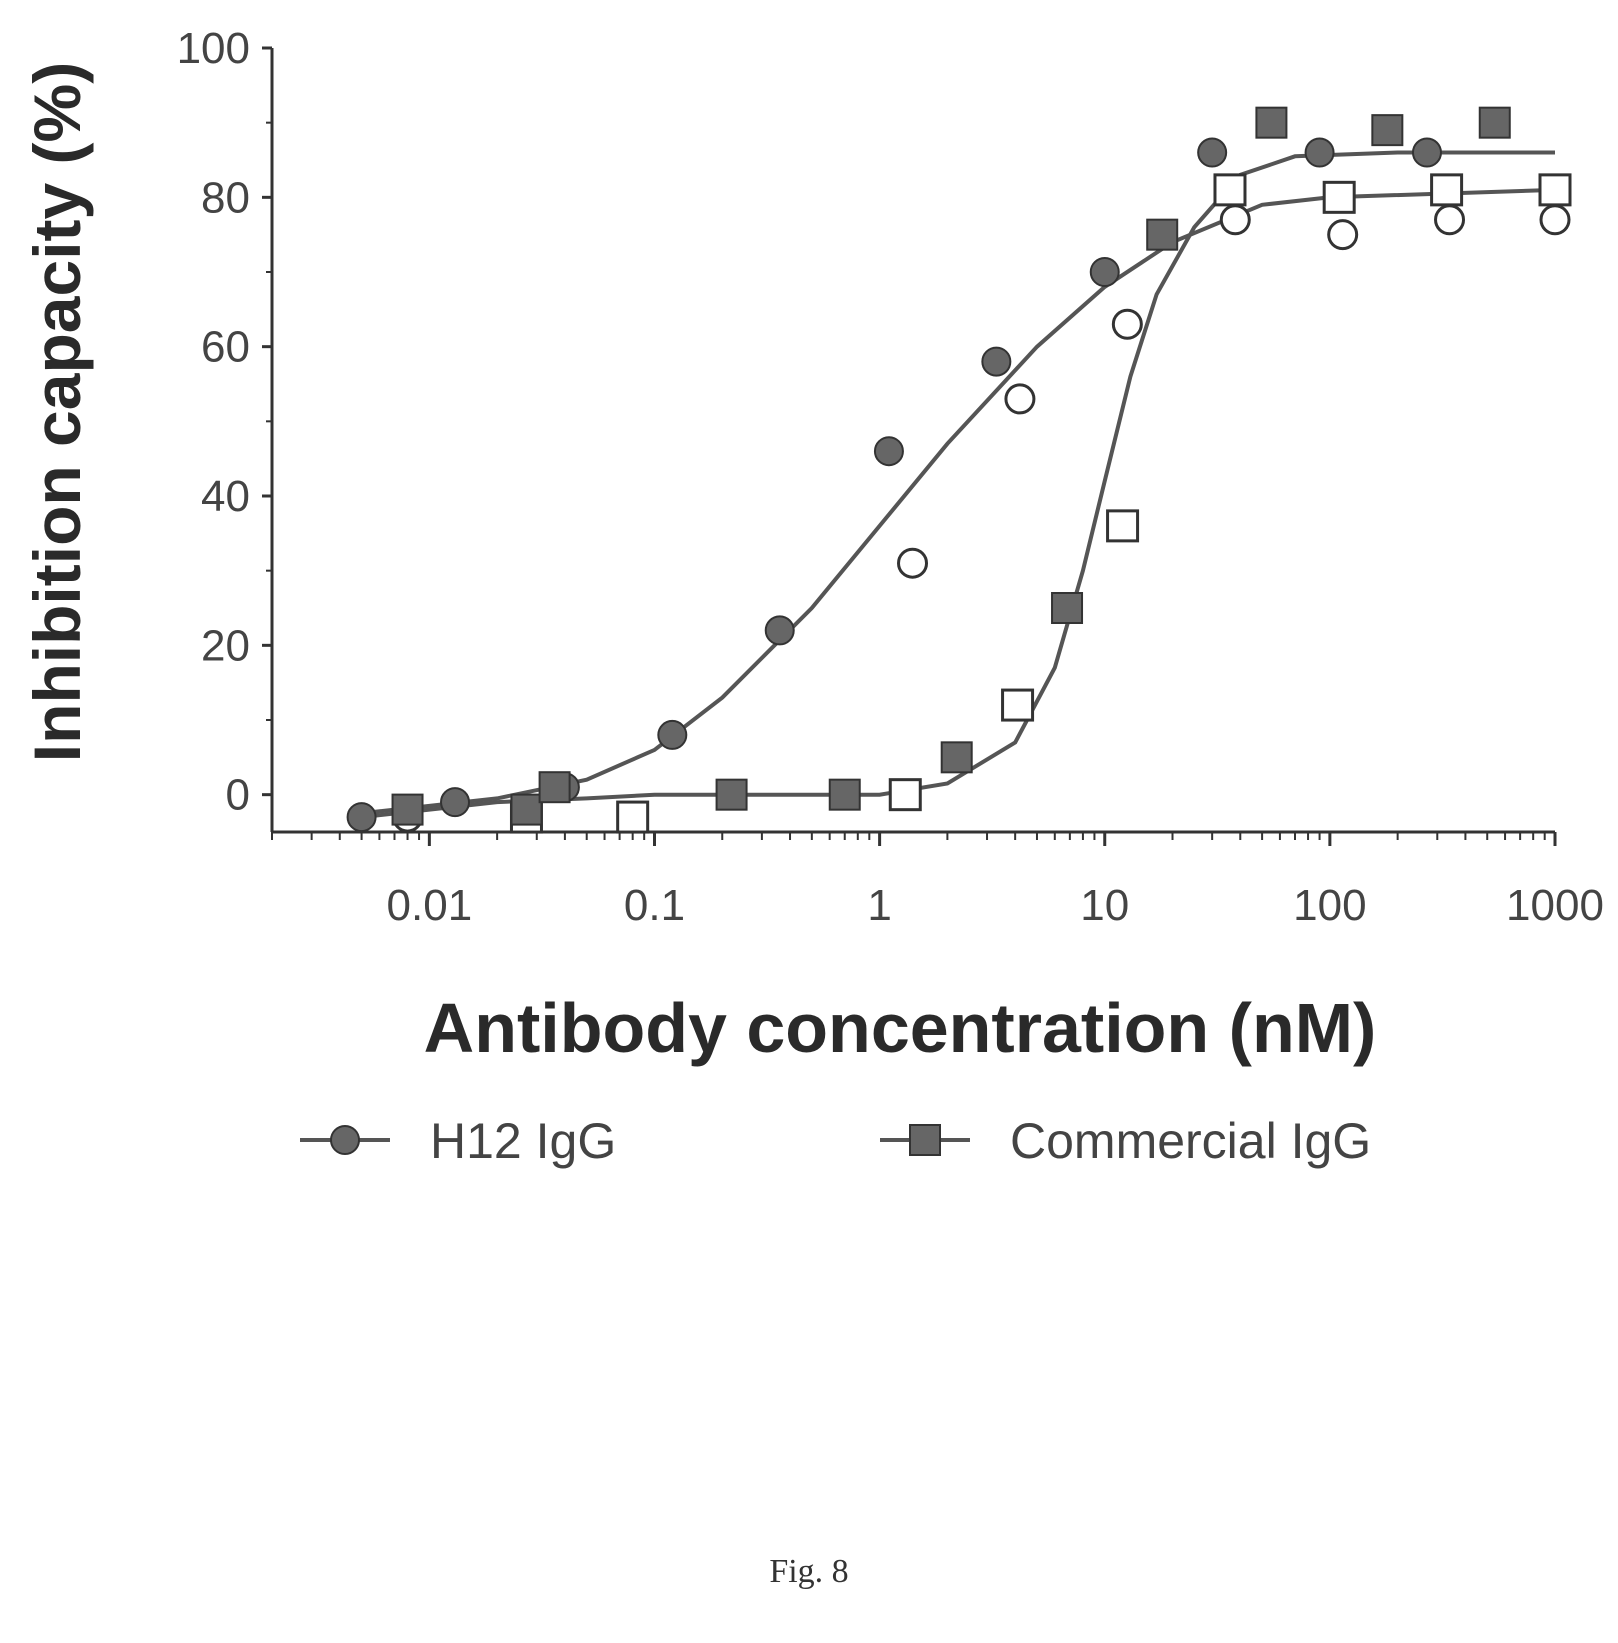 The image size is (1618, 1643). Describe the element at coordinates (1104, 905) in the screenshot. I see `x-tick-label: 10` at that location.